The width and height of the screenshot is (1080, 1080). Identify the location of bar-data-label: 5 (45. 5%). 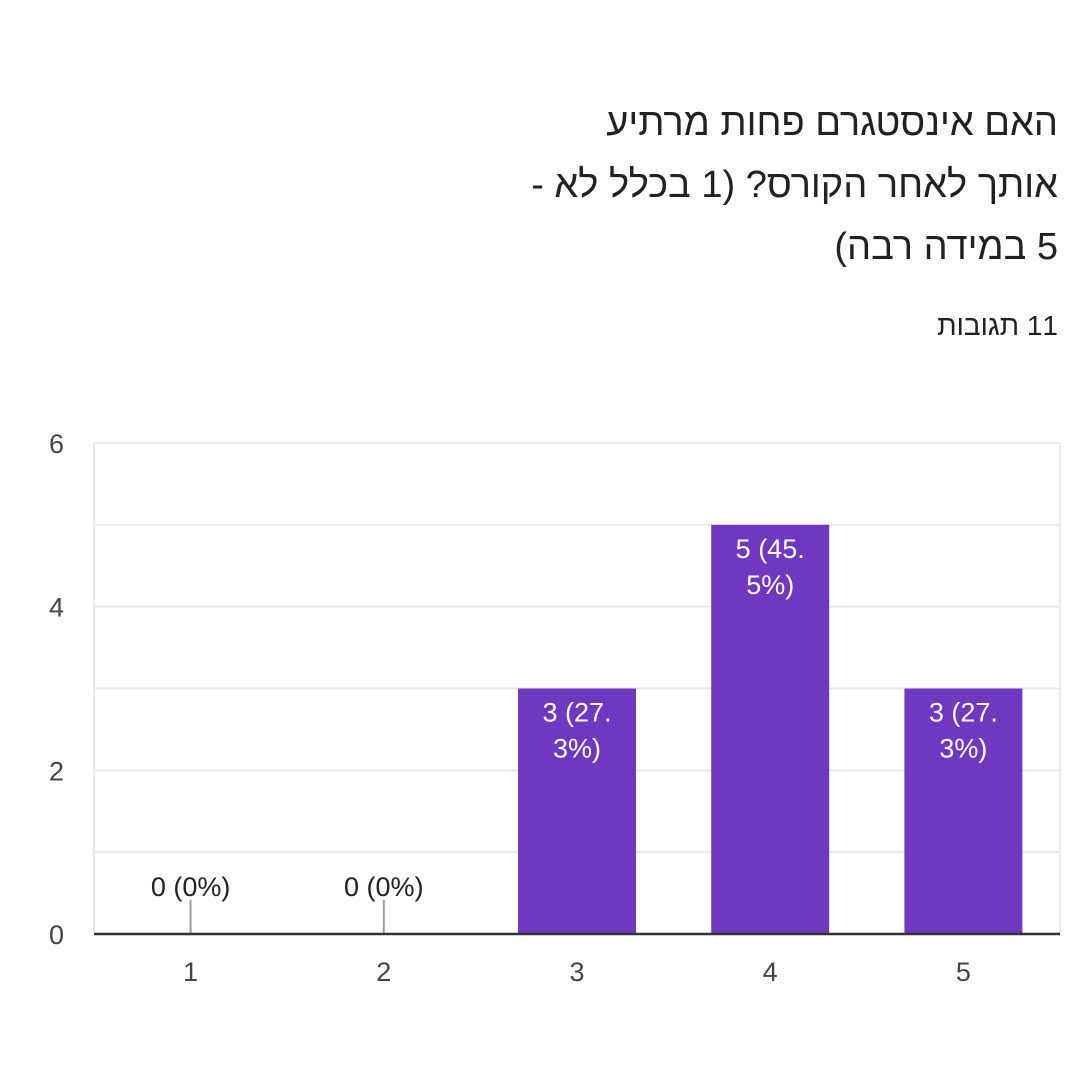
(770, 567).